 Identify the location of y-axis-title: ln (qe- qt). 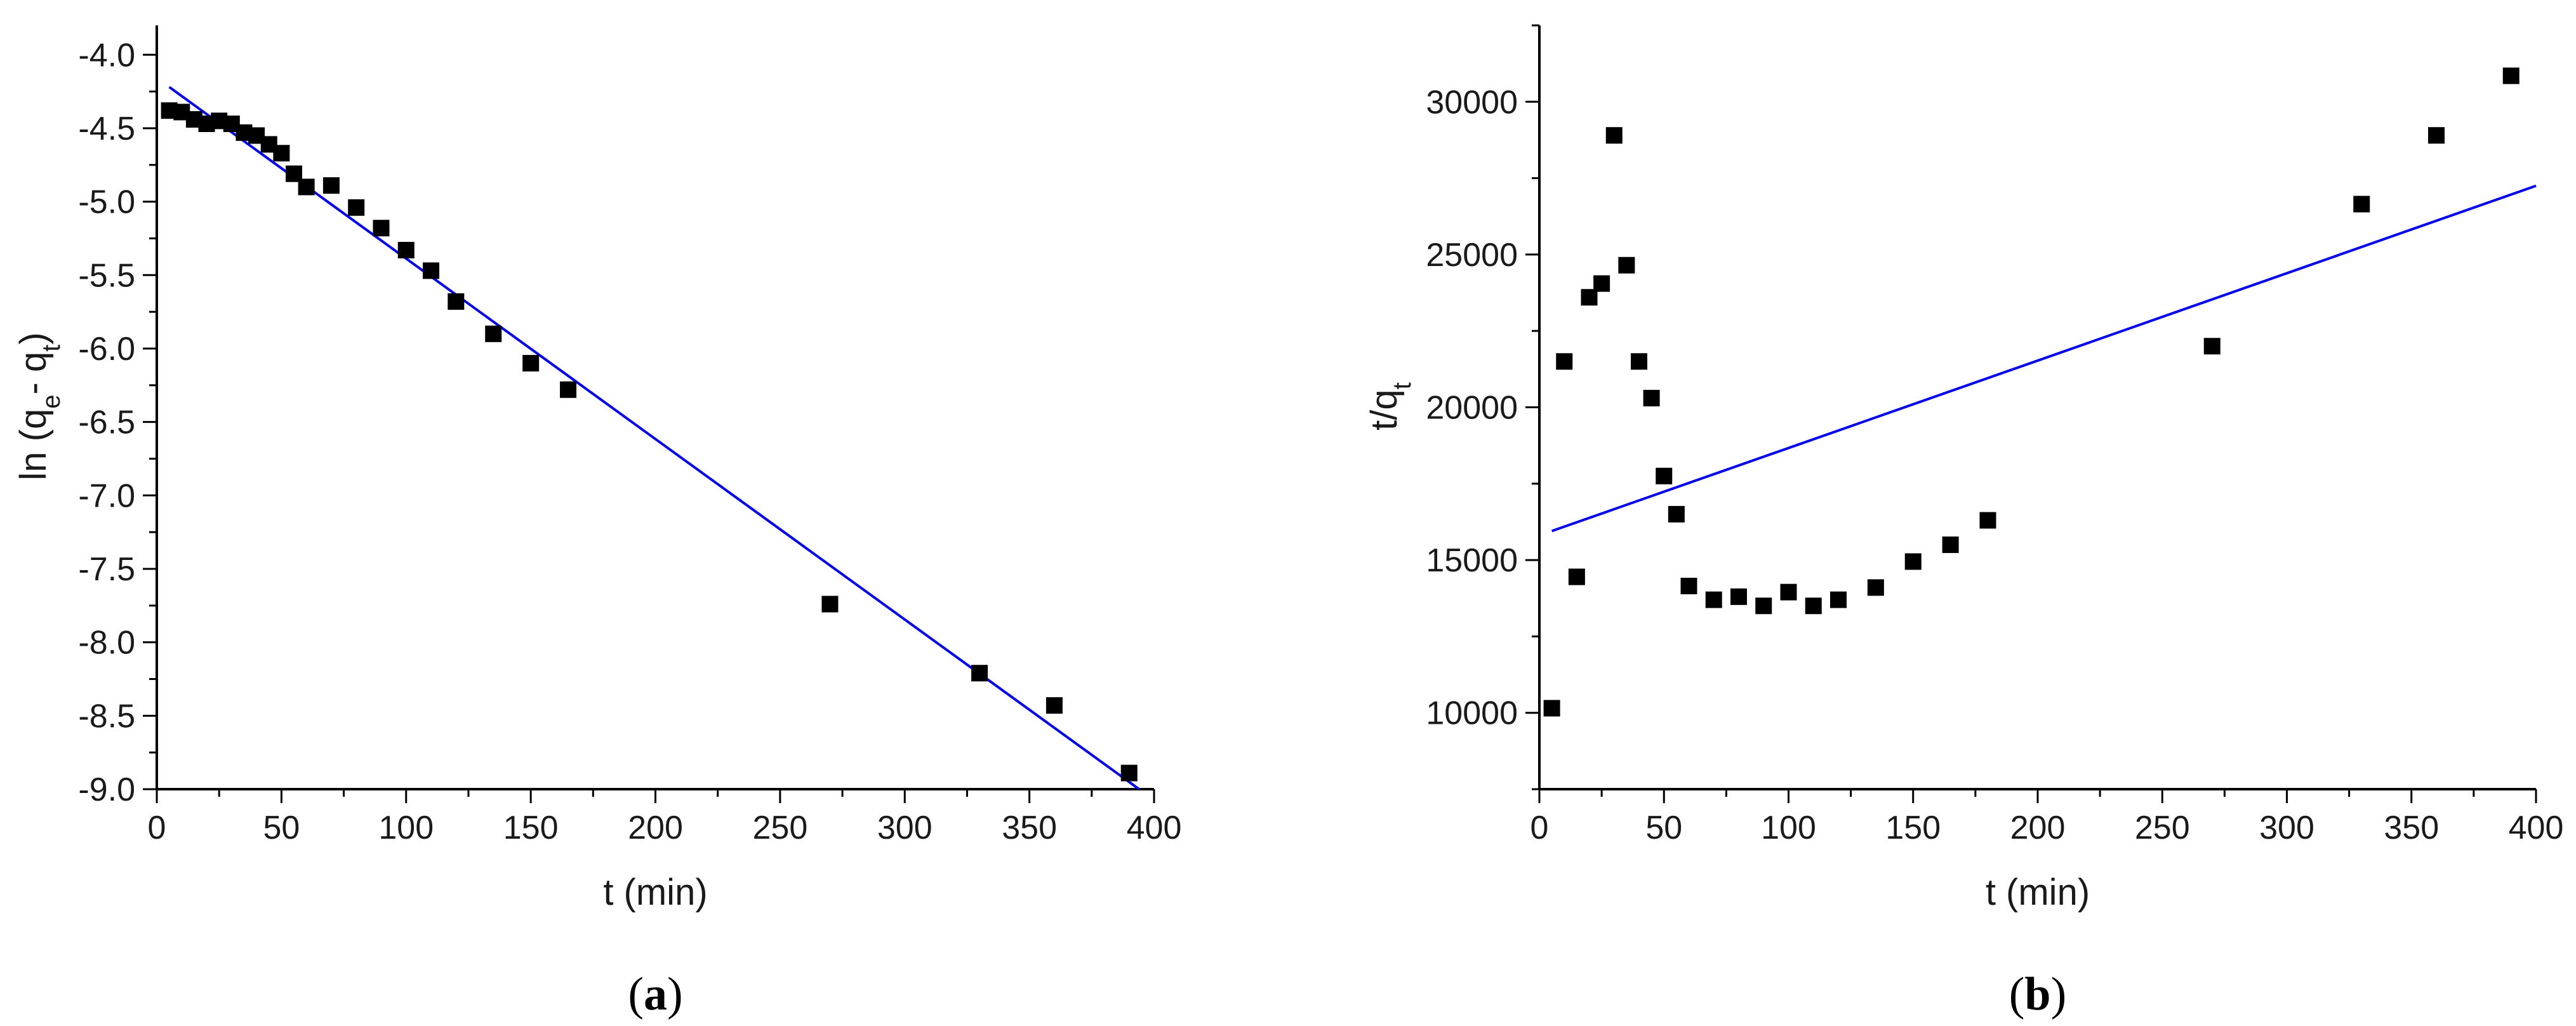
(39, 406).